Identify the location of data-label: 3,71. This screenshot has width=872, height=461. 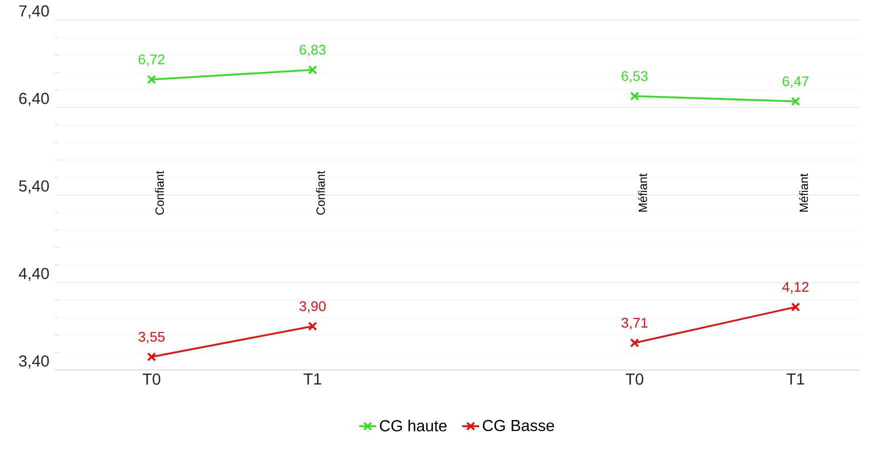
(635, 324).